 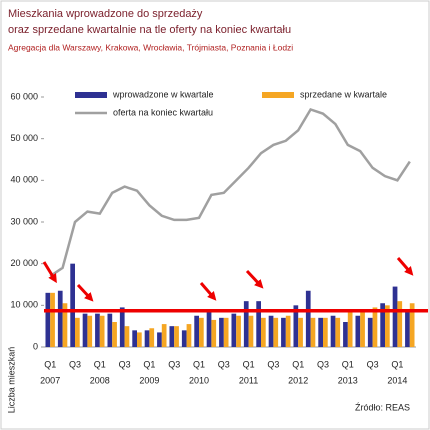 I want to click on chart-title: Mieszkania wprowadzone do sprzedaży, so click(x=105, y=14).